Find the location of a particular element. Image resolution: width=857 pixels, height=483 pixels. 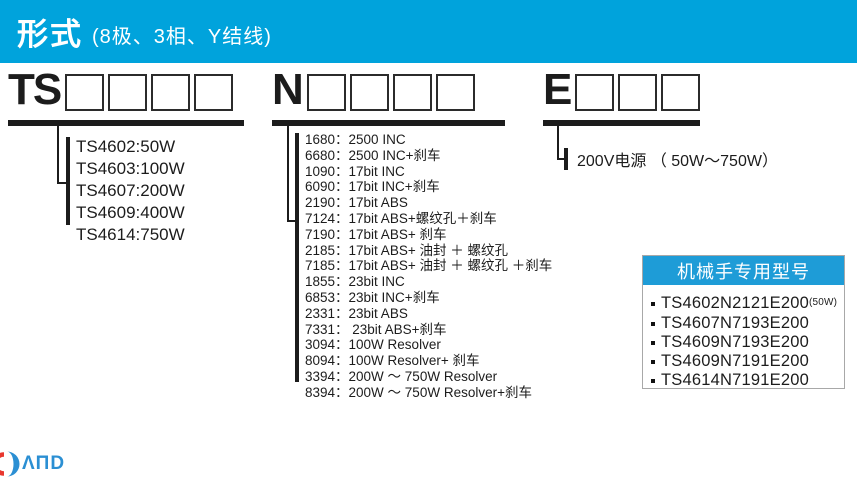

n-option-item: 2190：17bit ABS is located at coordinates (356, 203).